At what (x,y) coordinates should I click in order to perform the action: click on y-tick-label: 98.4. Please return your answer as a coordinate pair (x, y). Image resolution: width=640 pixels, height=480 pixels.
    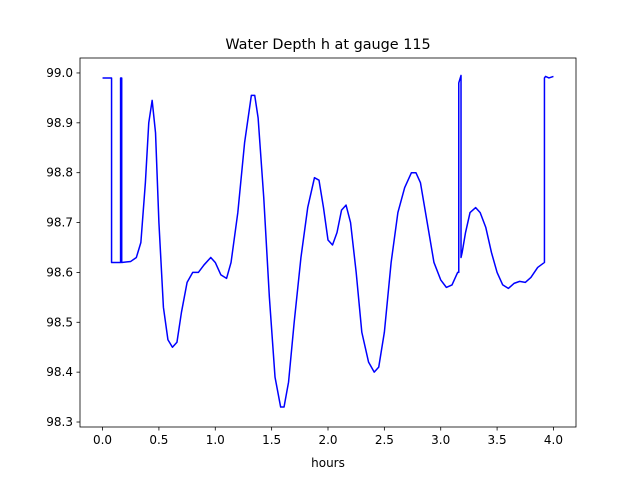
    Looking at the image, I should click on (59, 372).